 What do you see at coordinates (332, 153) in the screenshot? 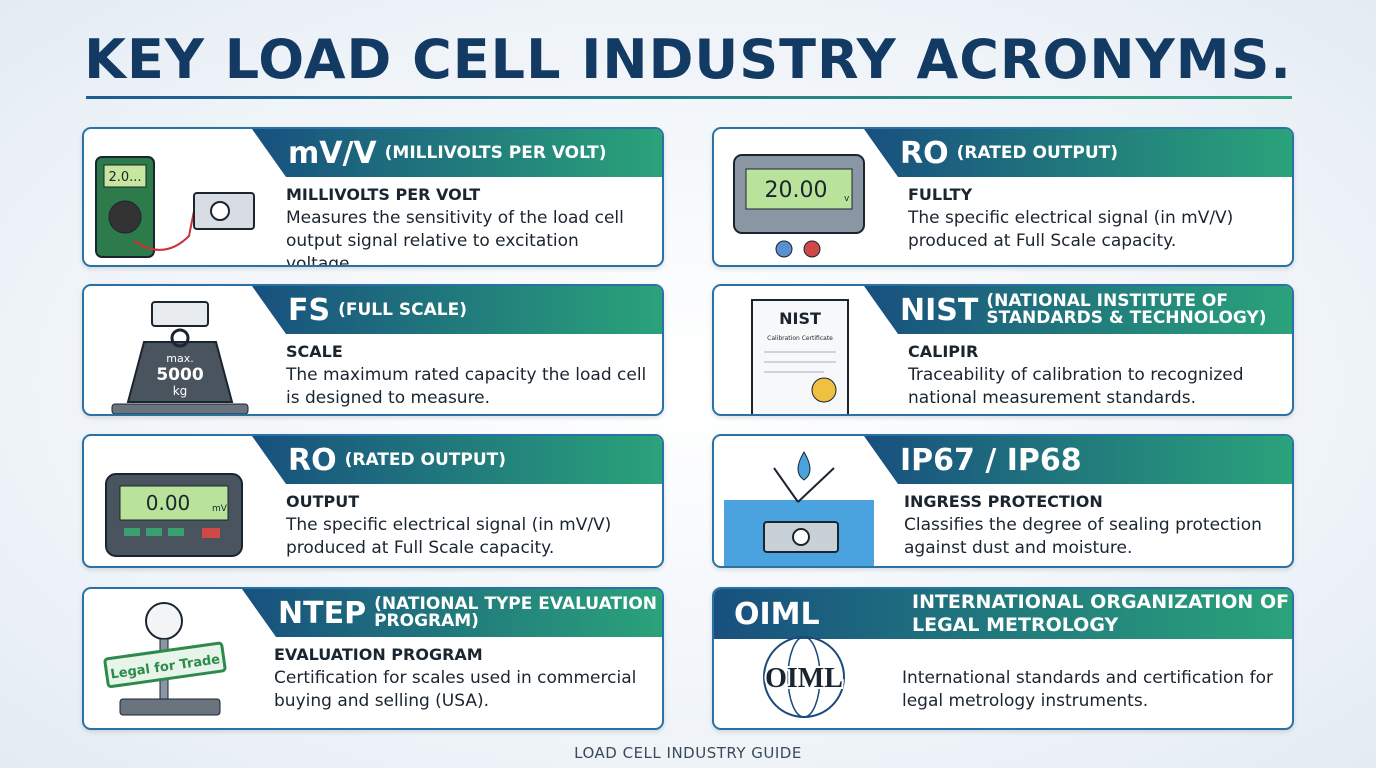
I see `acronym: mV/V` at bounding box center [332, 153].